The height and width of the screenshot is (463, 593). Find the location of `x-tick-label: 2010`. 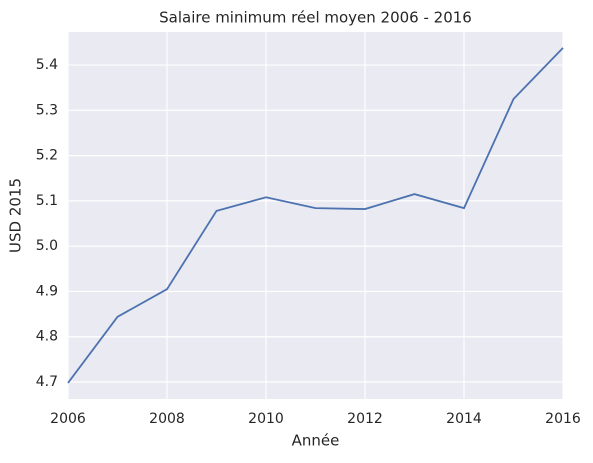

x-tick-label: 2010 is located at coordinates (266, 419).